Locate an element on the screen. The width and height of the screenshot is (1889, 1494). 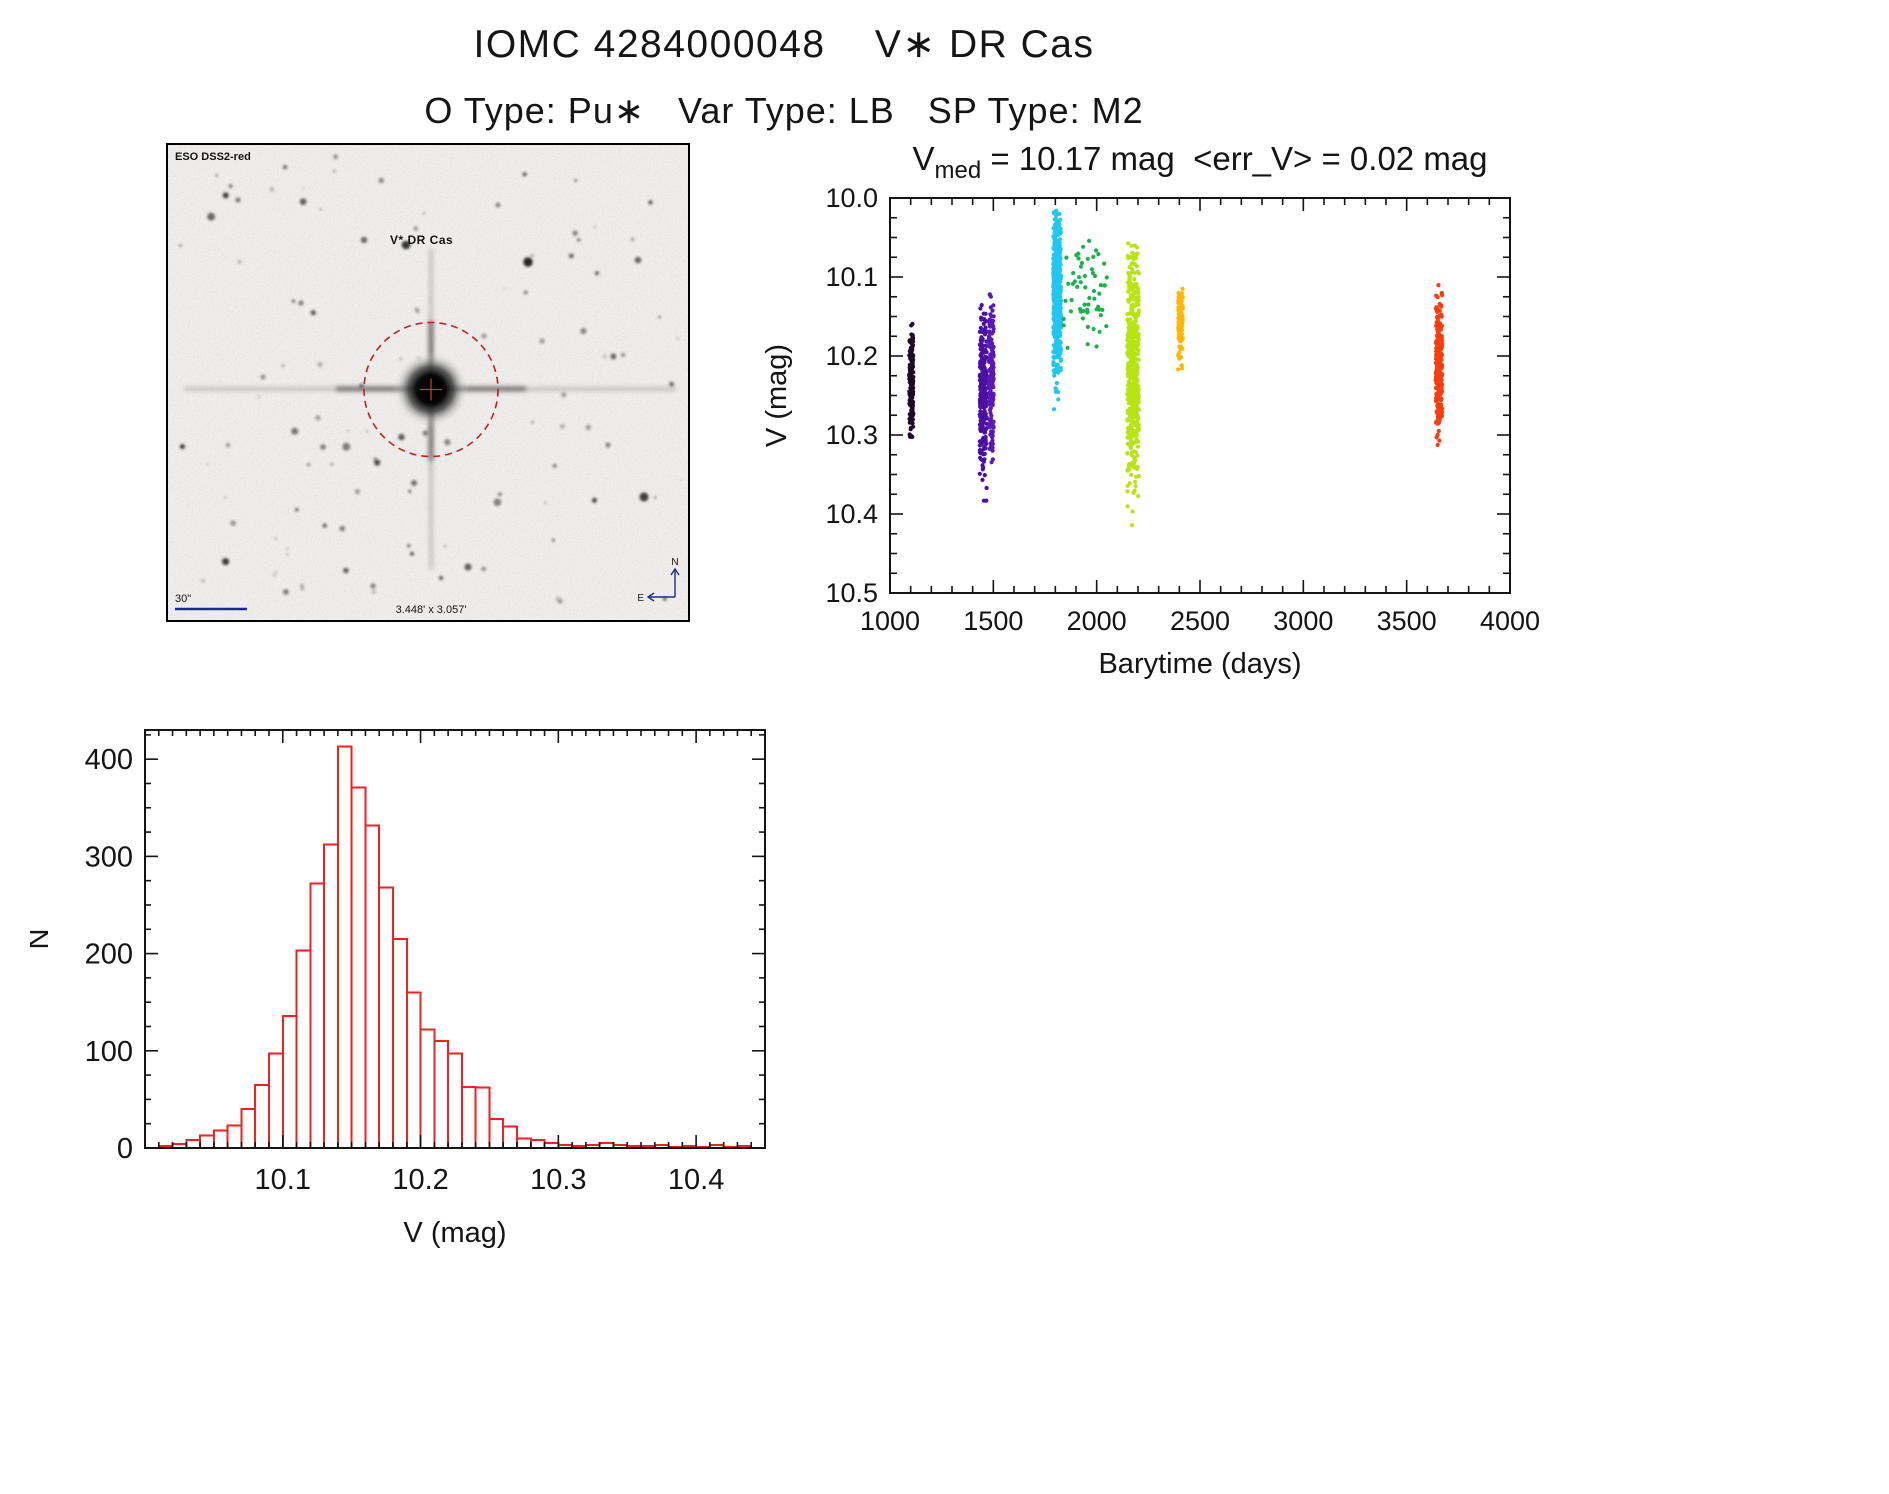
svg-text: 3500 is located at coordinates (1407, 621).